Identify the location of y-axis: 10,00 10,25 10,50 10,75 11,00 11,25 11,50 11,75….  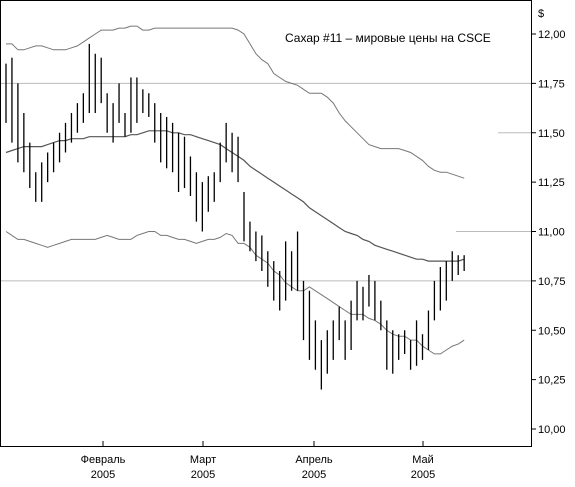
(548, 232).